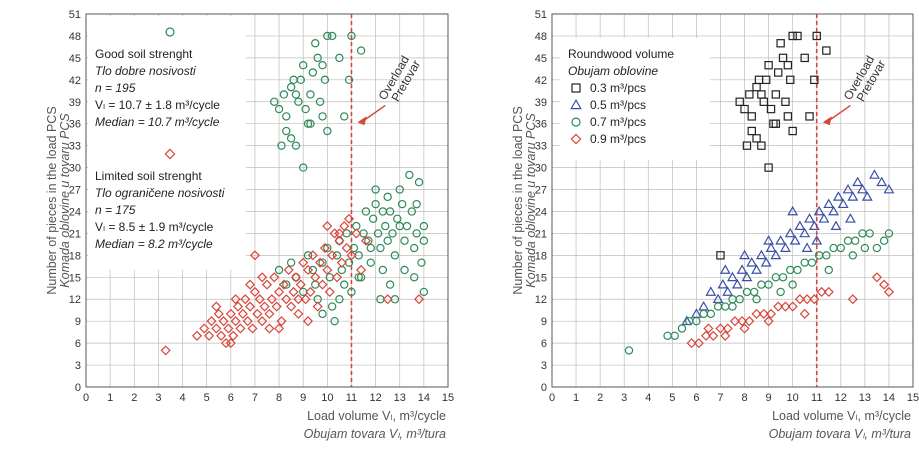  I want to click on legend-item-label: 0.9 m³/pcs, so click(618, 139).